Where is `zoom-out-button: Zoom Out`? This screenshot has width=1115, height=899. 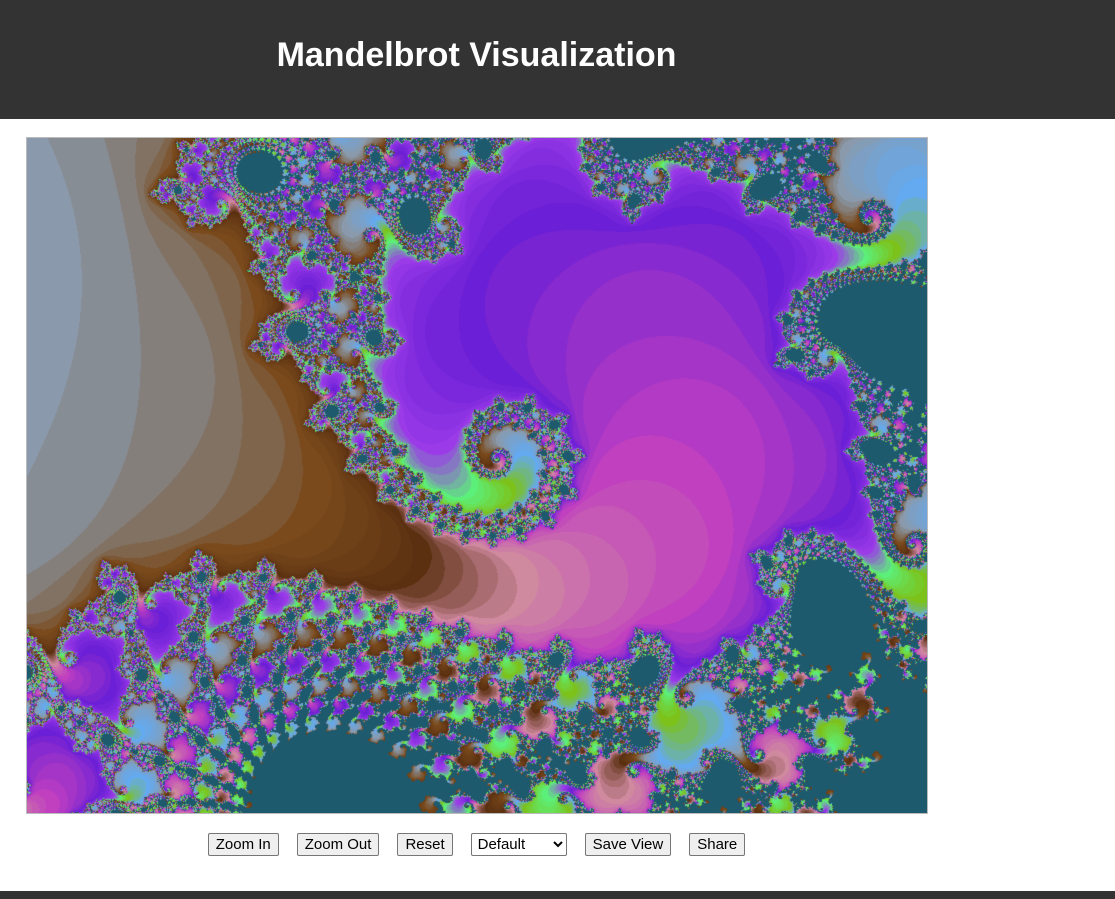 zoom-out-button: Zoom Out is located at coordinates (338, 844).